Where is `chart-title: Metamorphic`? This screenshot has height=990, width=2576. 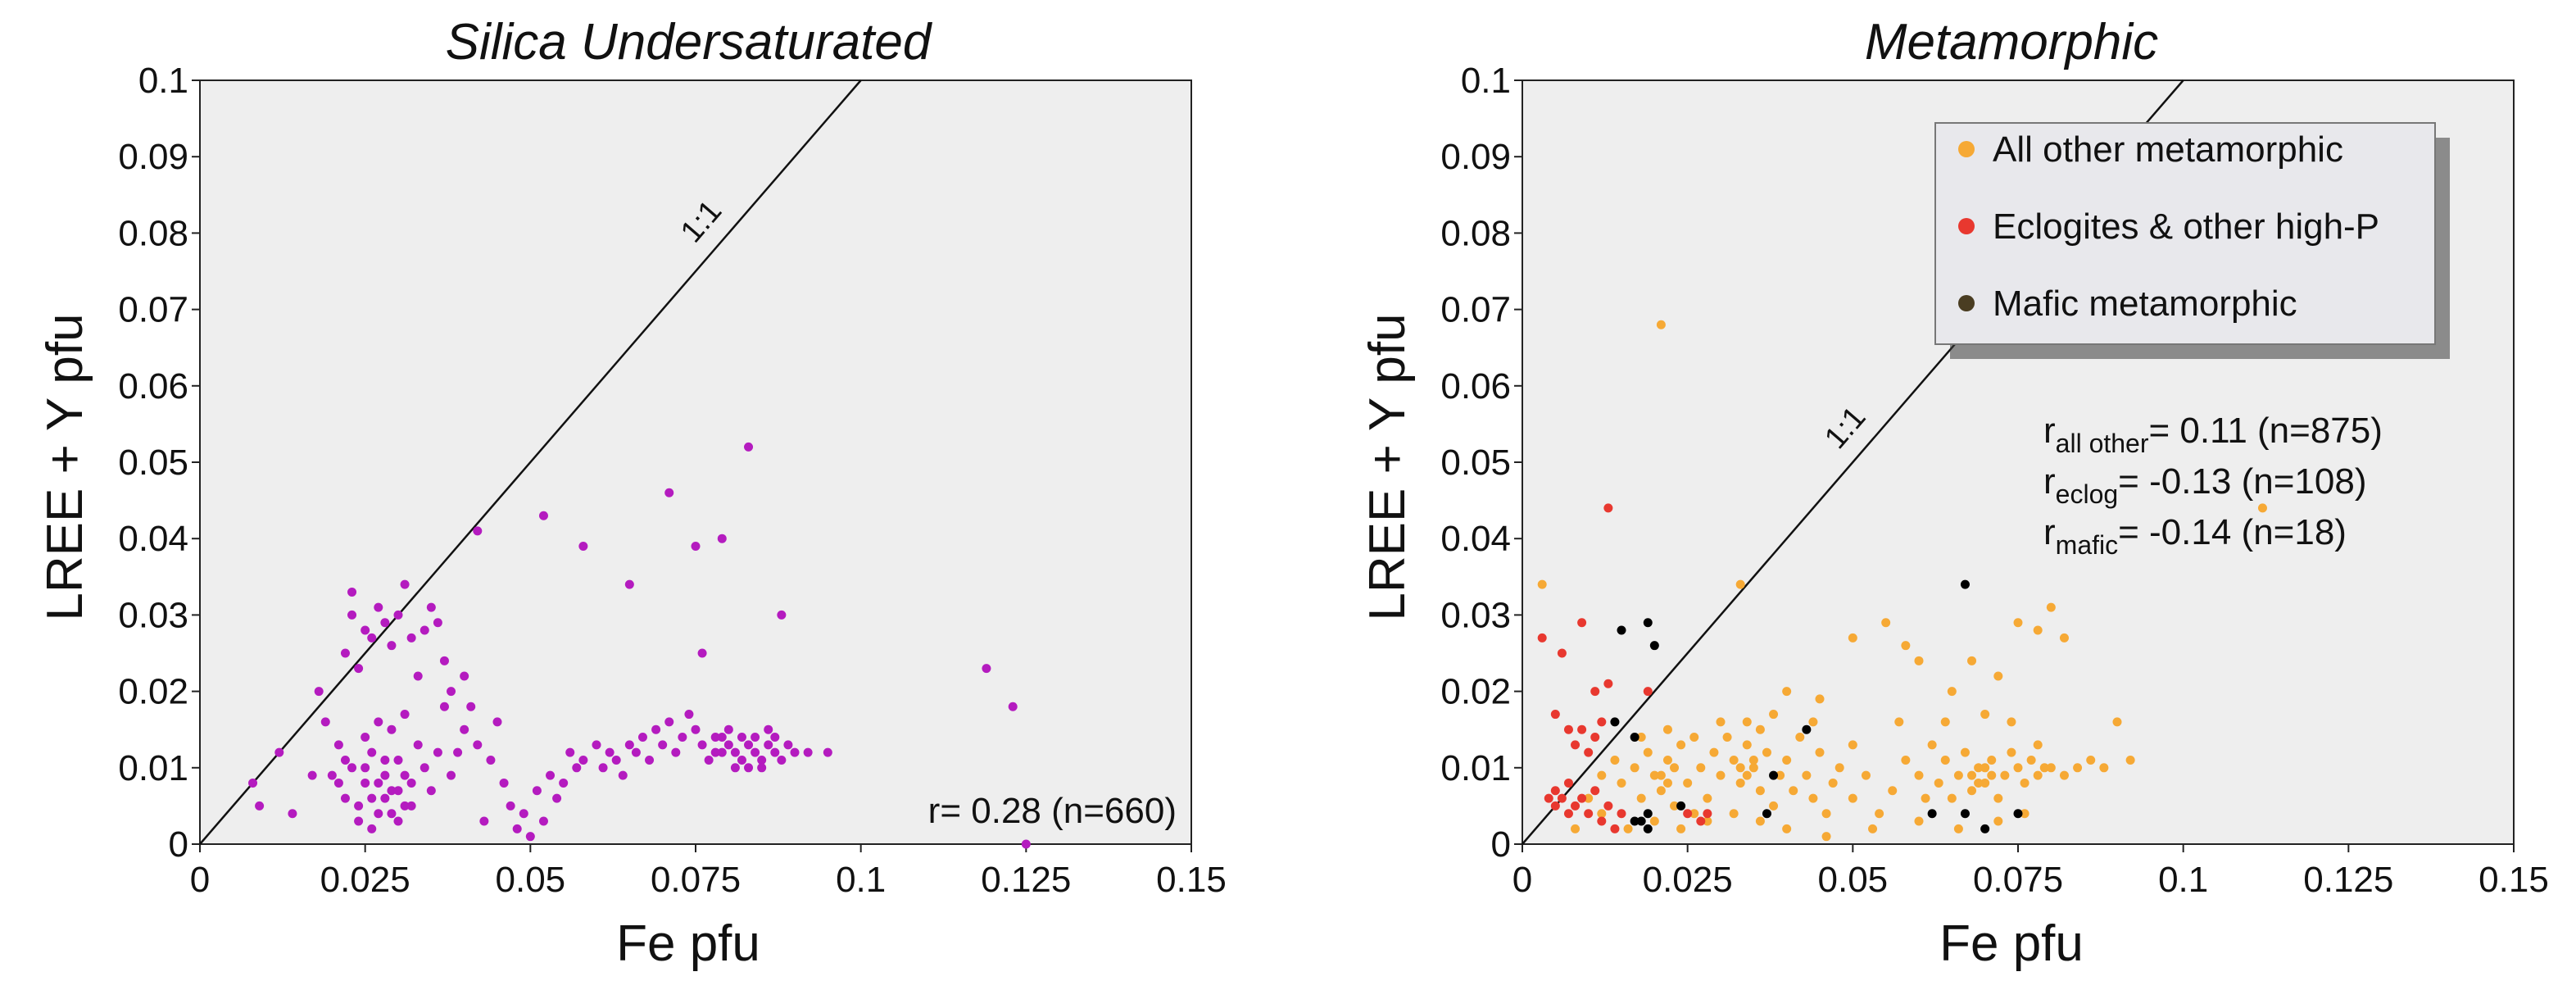
chart-title: Metamorphic is located at coordinates (2012, 42).